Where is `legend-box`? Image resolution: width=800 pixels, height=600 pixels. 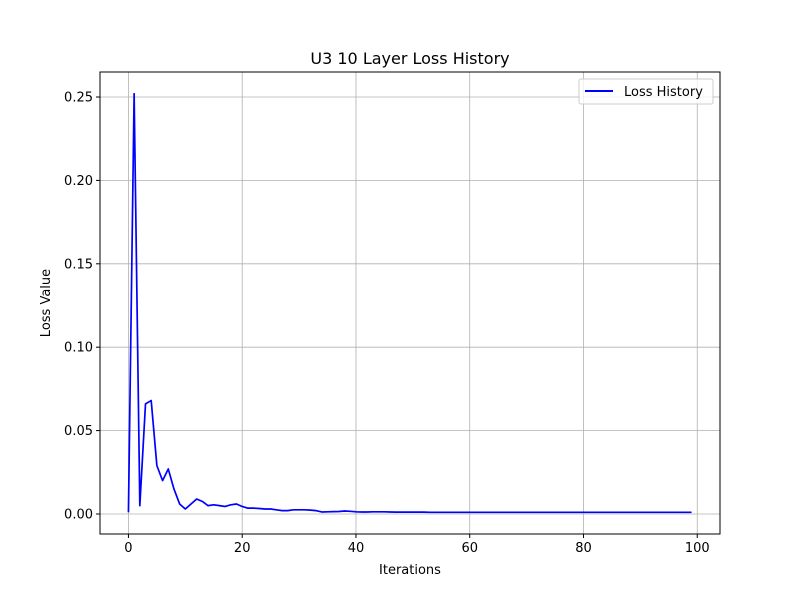 legend-box is located at coordinates (646, 91).